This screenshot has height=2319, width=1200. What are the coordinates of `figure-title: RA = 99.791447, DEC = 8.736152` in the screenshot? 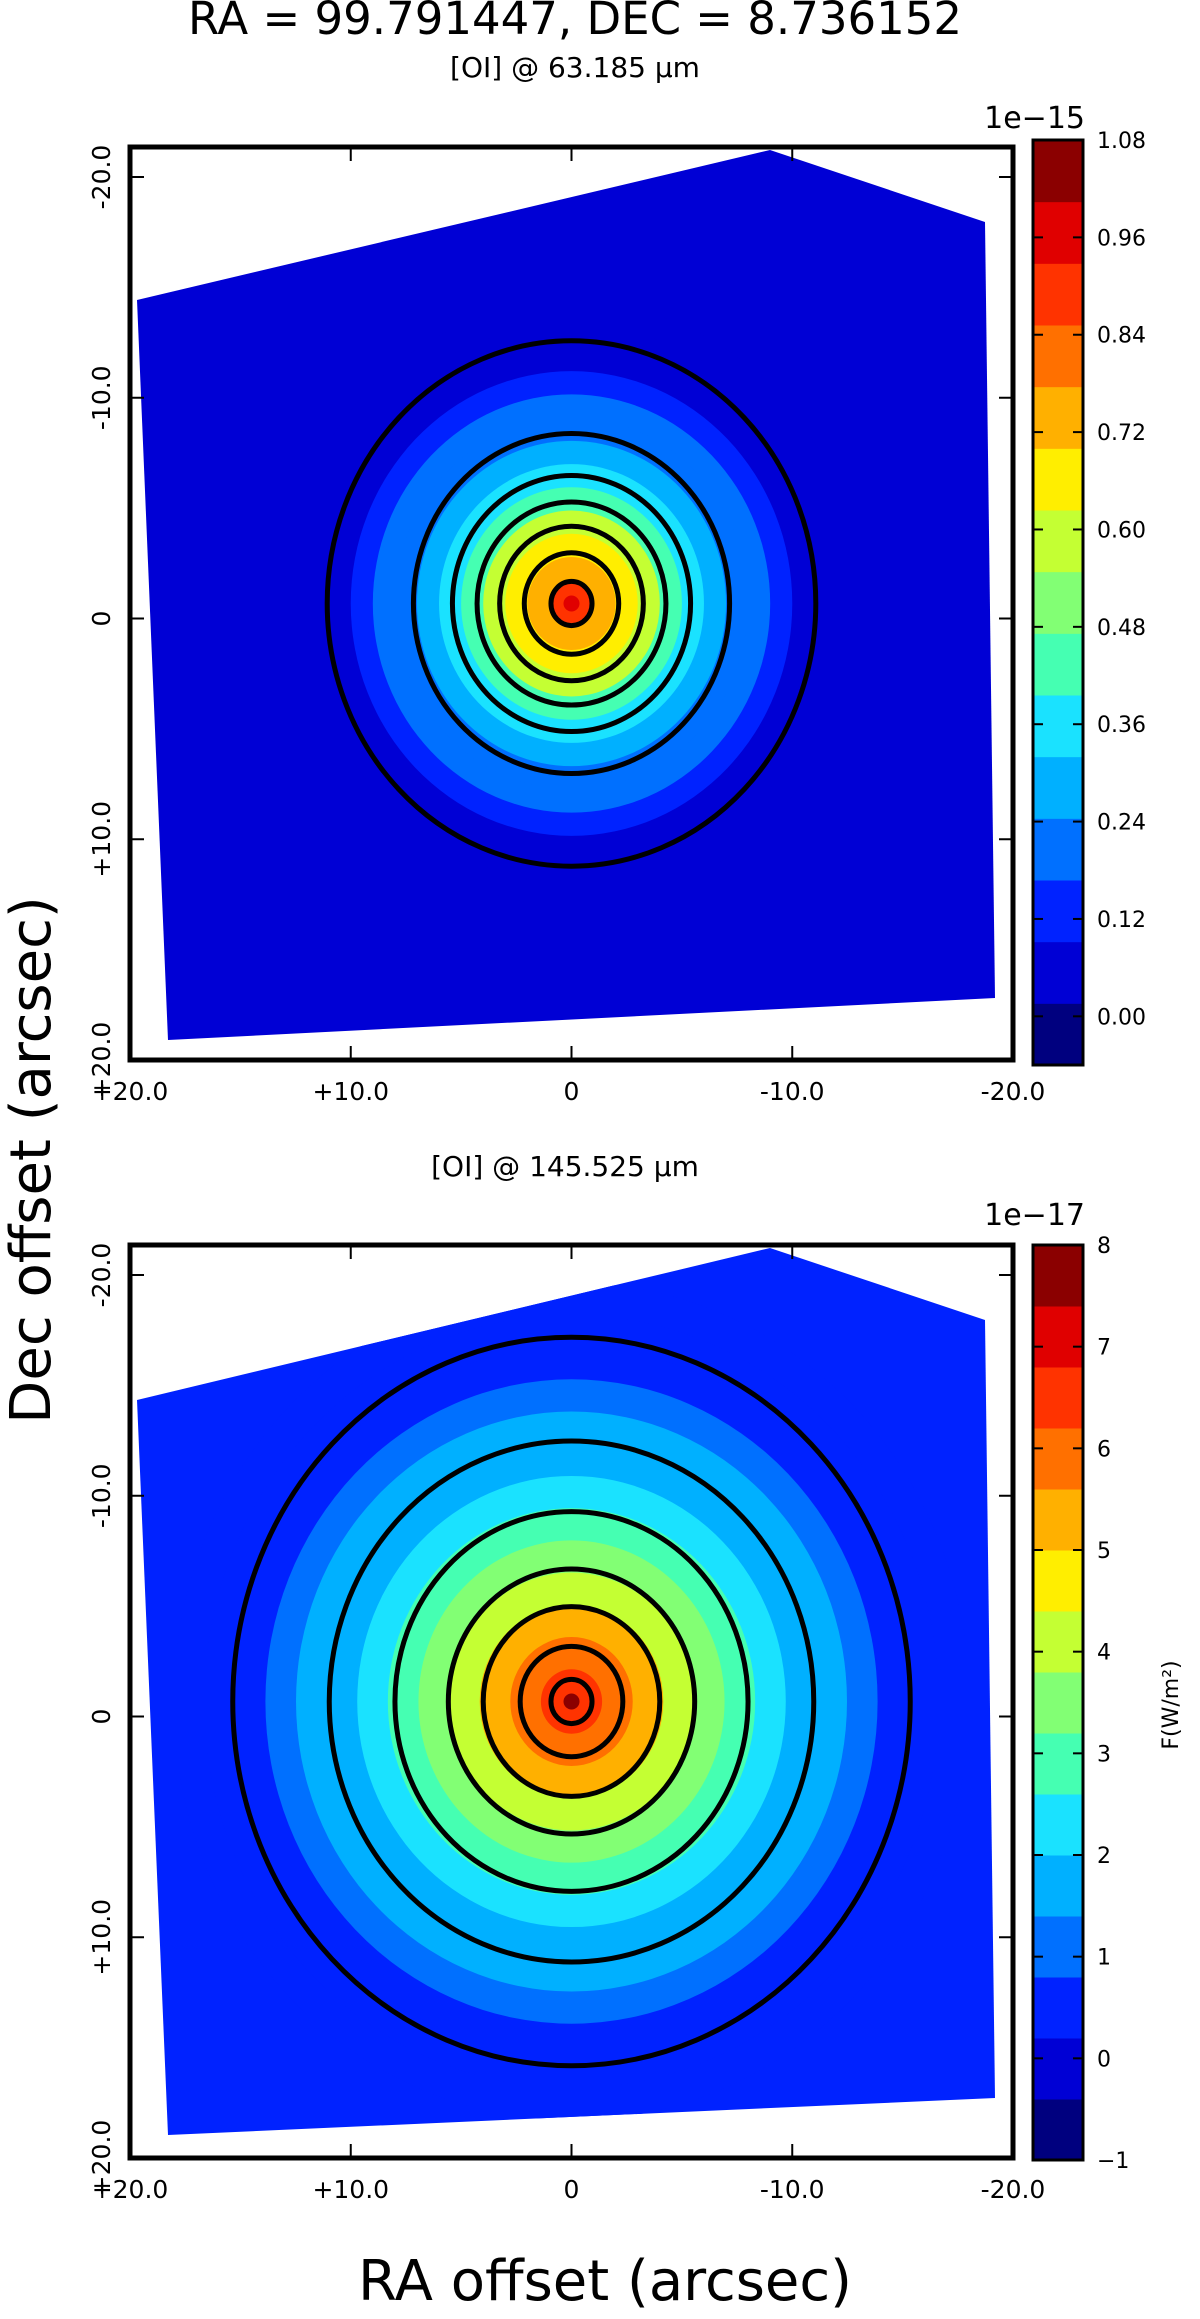 It's located at (575, 22).